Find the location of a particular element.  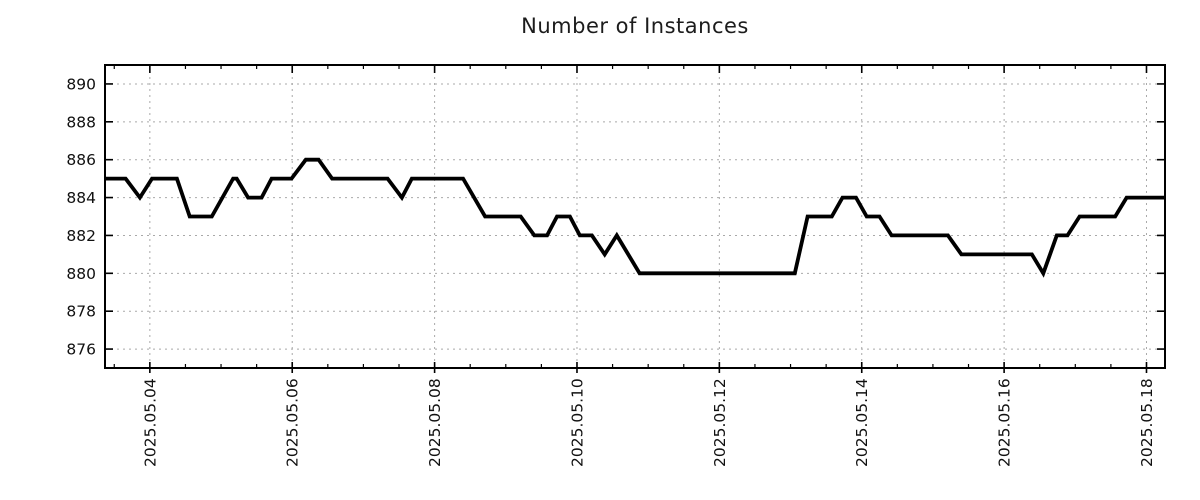

y-tick-label: 876 is located at coordinates (81, 350).